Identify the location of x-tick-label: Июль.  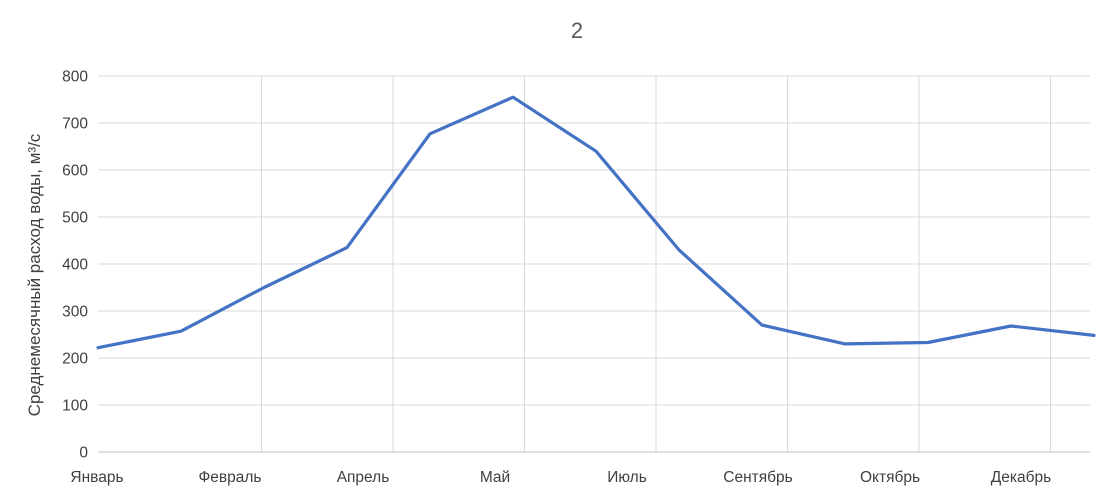
(627, 477).